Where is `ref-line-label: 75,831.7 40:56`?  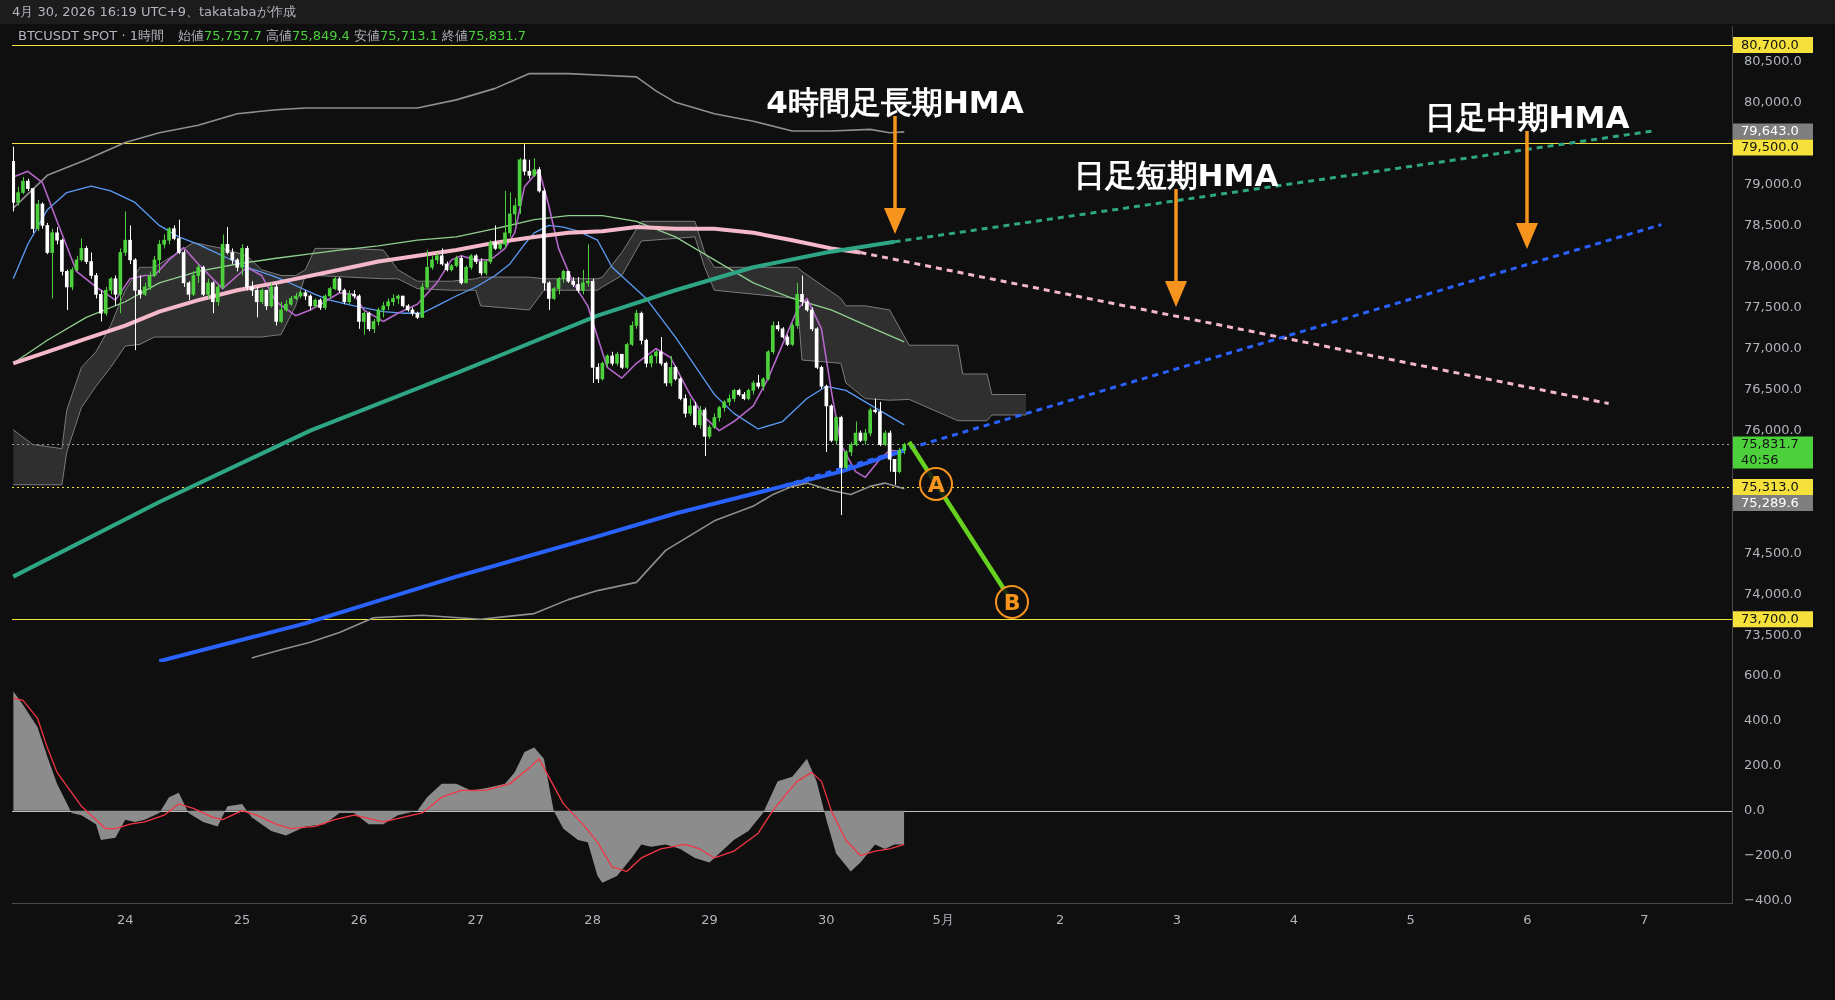
ref-line-label: 75,831.7 40:56 is located at coordinates (1770, 452).